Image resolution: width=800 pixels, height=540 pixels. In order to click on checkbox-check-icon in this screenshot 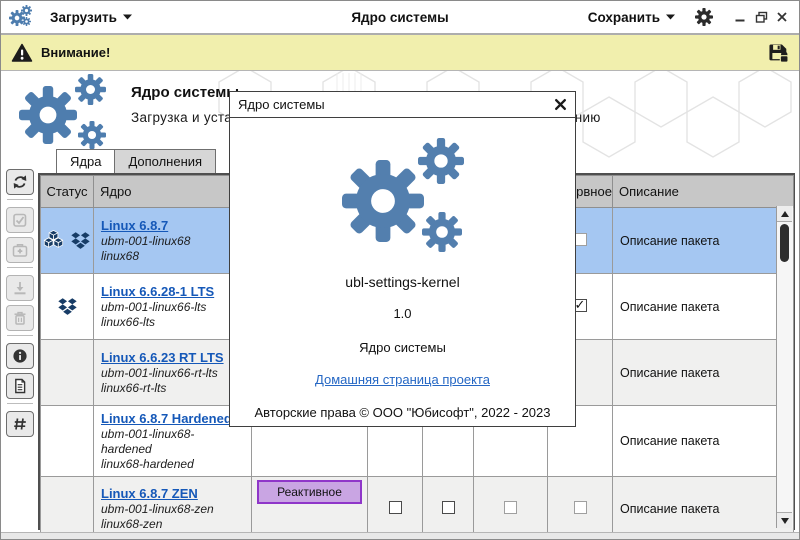, I will do `click(20, 220)`.